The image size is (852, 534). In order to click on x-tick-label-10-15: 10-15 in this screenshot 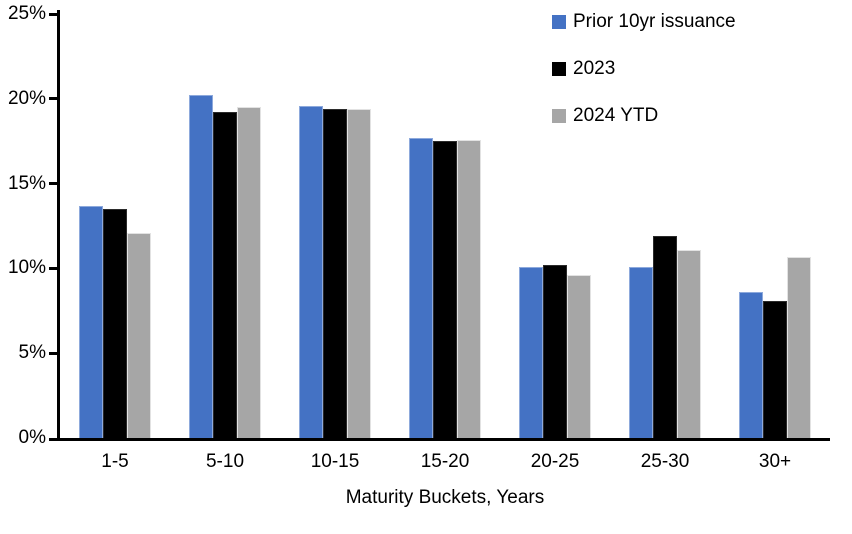, I will do `click(335, 461)`.